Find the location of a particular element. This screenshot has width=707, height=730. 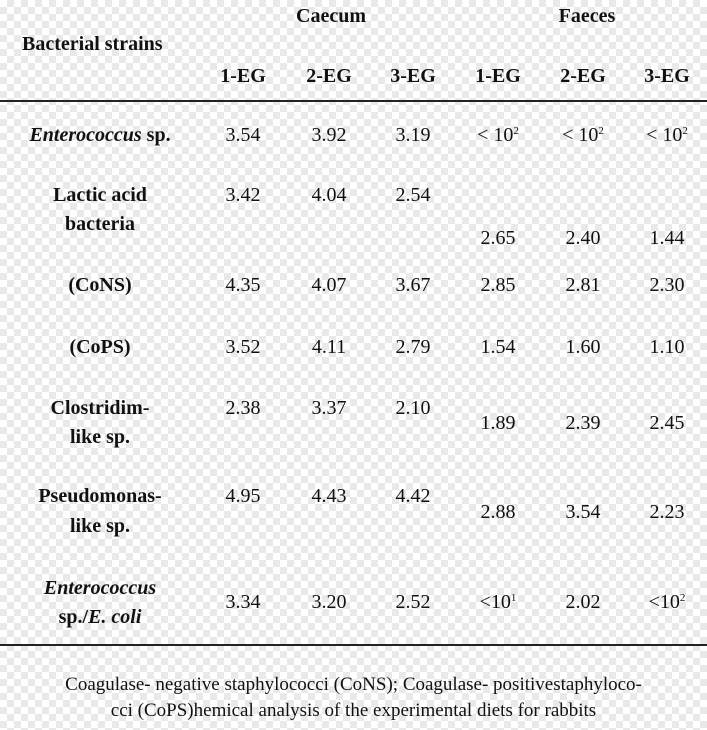

row-label-line2: bacteria is located at coordinates (100, 224).